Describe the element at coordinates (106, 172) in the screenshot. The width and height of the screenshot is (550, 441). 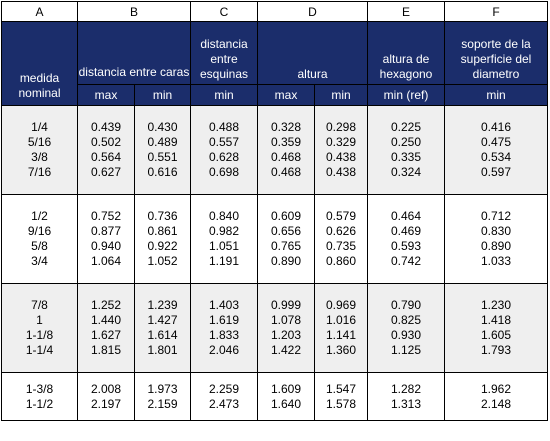
I see `cell-value: 0.627` at that location.